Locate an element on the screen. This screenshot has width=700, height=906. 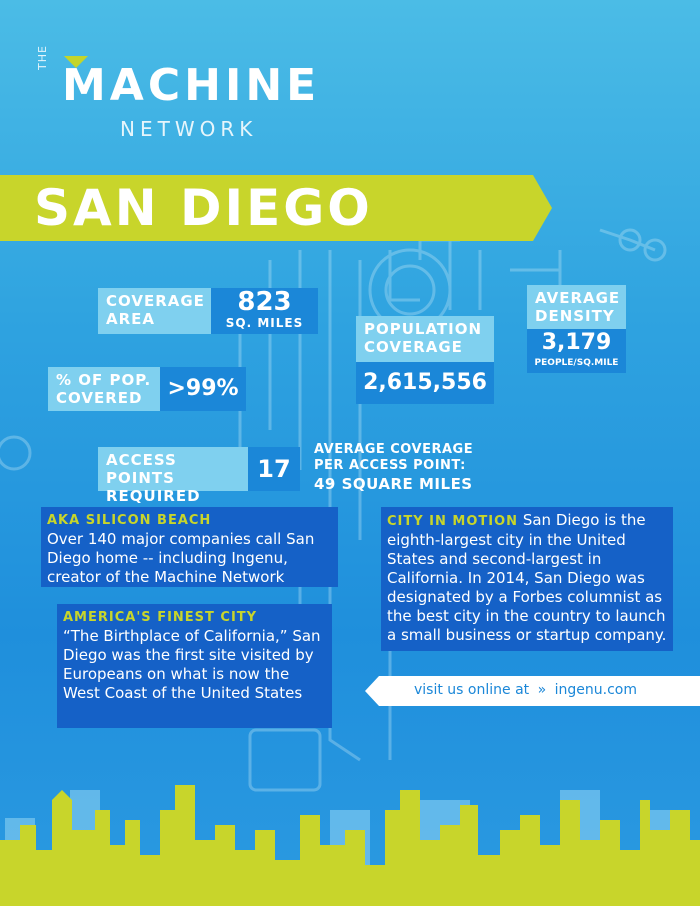
avg-coverage-line3: 49 SQUARE MILES is located at coordinates (393, 484).